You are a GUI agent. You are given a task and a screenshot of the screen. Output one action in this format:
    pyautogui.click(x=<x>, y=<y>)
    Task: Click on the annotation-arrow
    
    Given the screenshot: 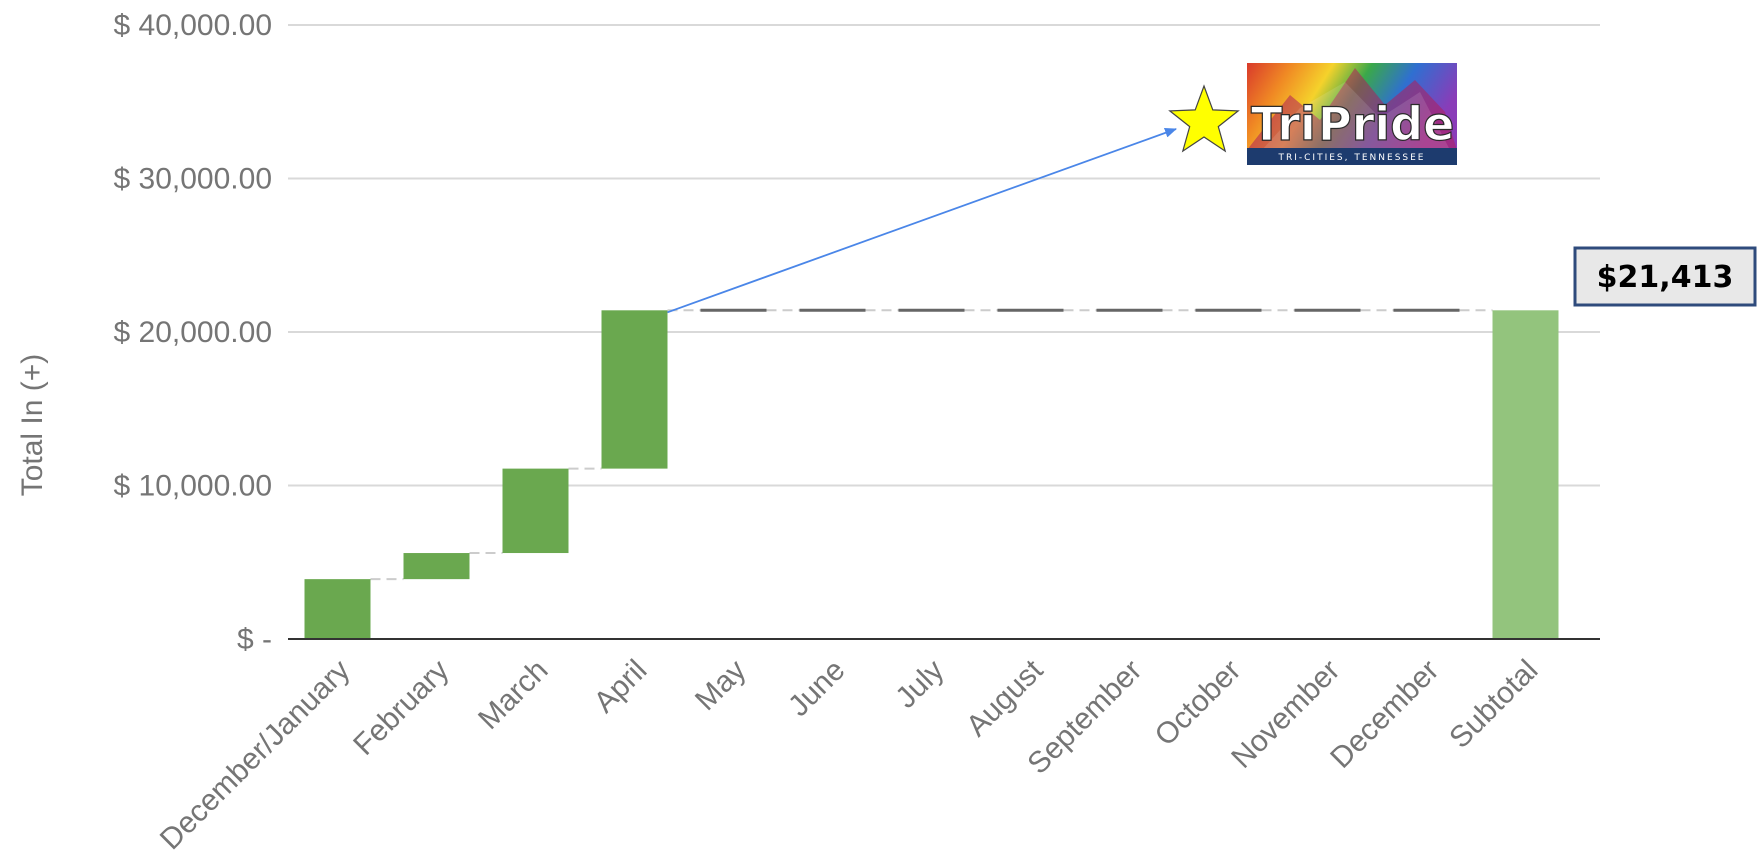 What is the action you would take?
    pyautogui.click(x=922, y=221)
    